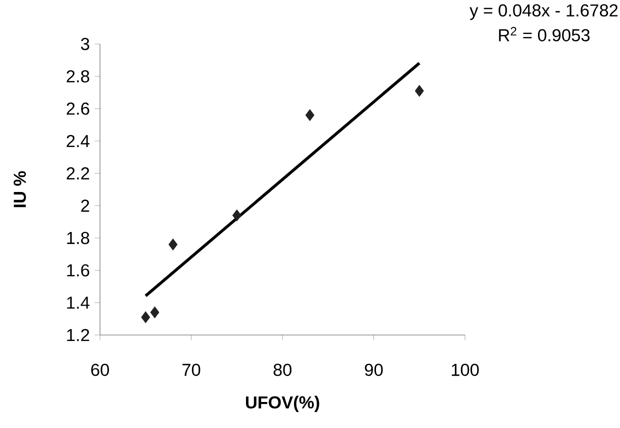 Image resolution: width=620 pixels, height=428 pixels. I want to click on x-tick-label: 60, so click(100, 370).